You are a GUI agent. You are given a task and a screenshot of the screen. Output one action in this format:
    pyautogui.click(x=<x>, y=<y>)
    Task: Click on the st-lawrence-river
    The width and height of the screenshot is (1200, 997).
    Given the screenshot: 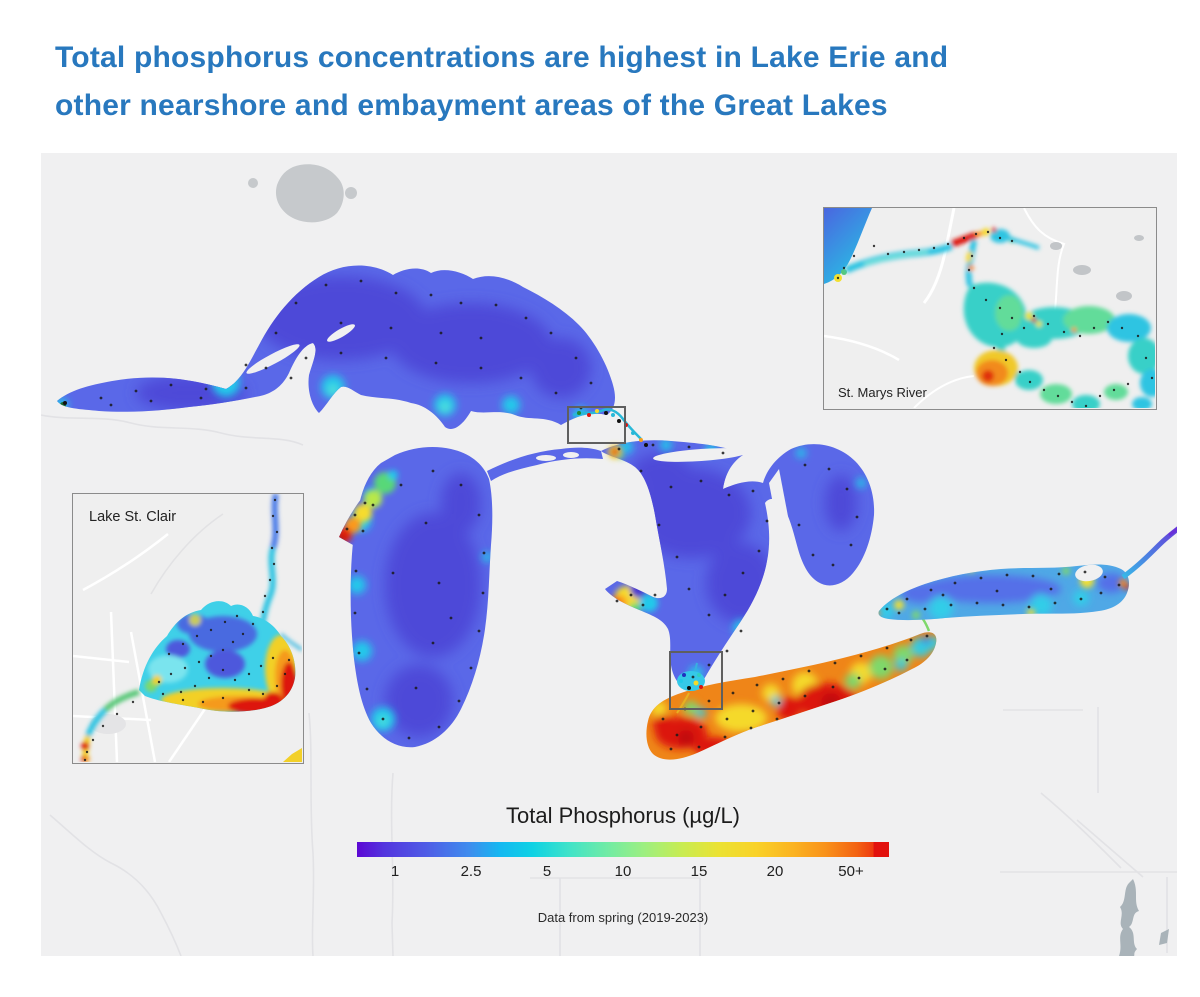 What is the action you would take?
    pyautogui.click(x=1149, y=553)
    